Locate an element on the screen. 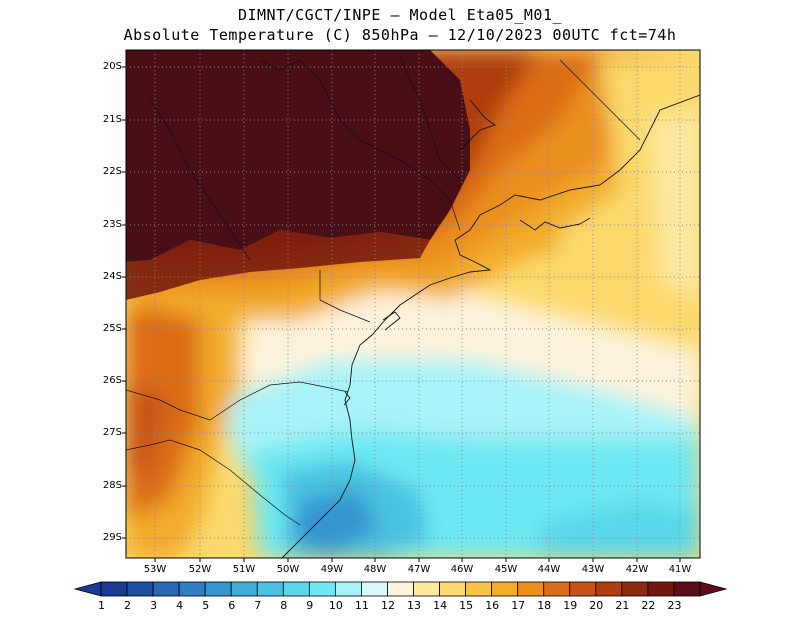 Image resolution: width=800 pixels, height=618 pixels. colorbar-tick-label: 15 is located at coordinates (466, 605).